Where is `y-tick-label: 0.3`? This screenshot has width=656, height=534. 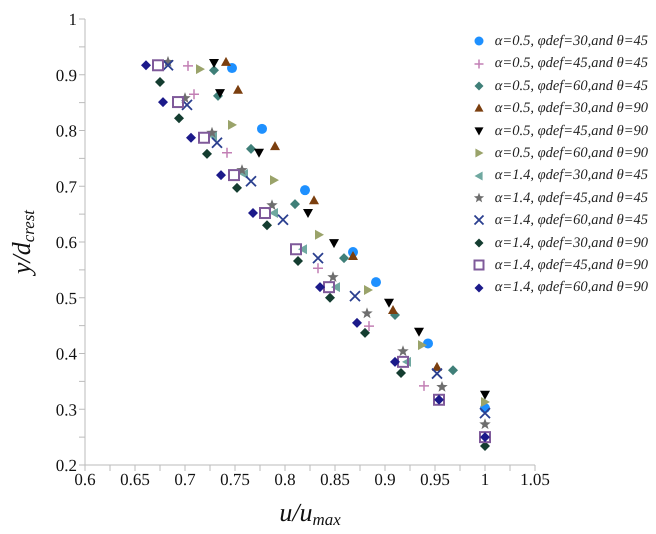
y-tick-label: 0.3 is located at coordinates (66, 410).